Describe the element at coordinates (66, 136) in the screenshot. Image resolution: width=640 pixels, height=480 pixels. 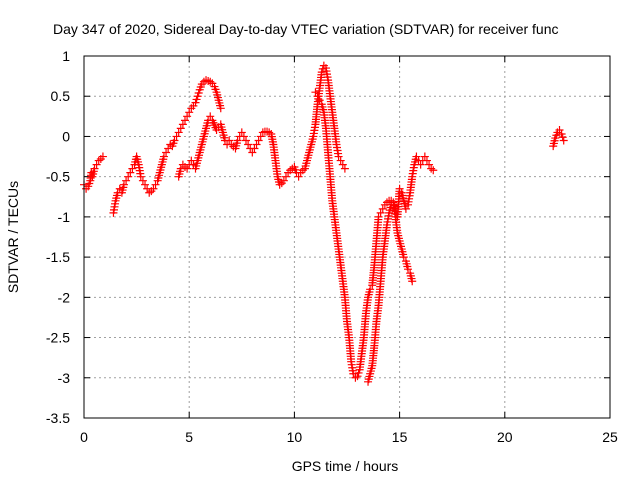
I see `y-tick-label: 0` at that location.